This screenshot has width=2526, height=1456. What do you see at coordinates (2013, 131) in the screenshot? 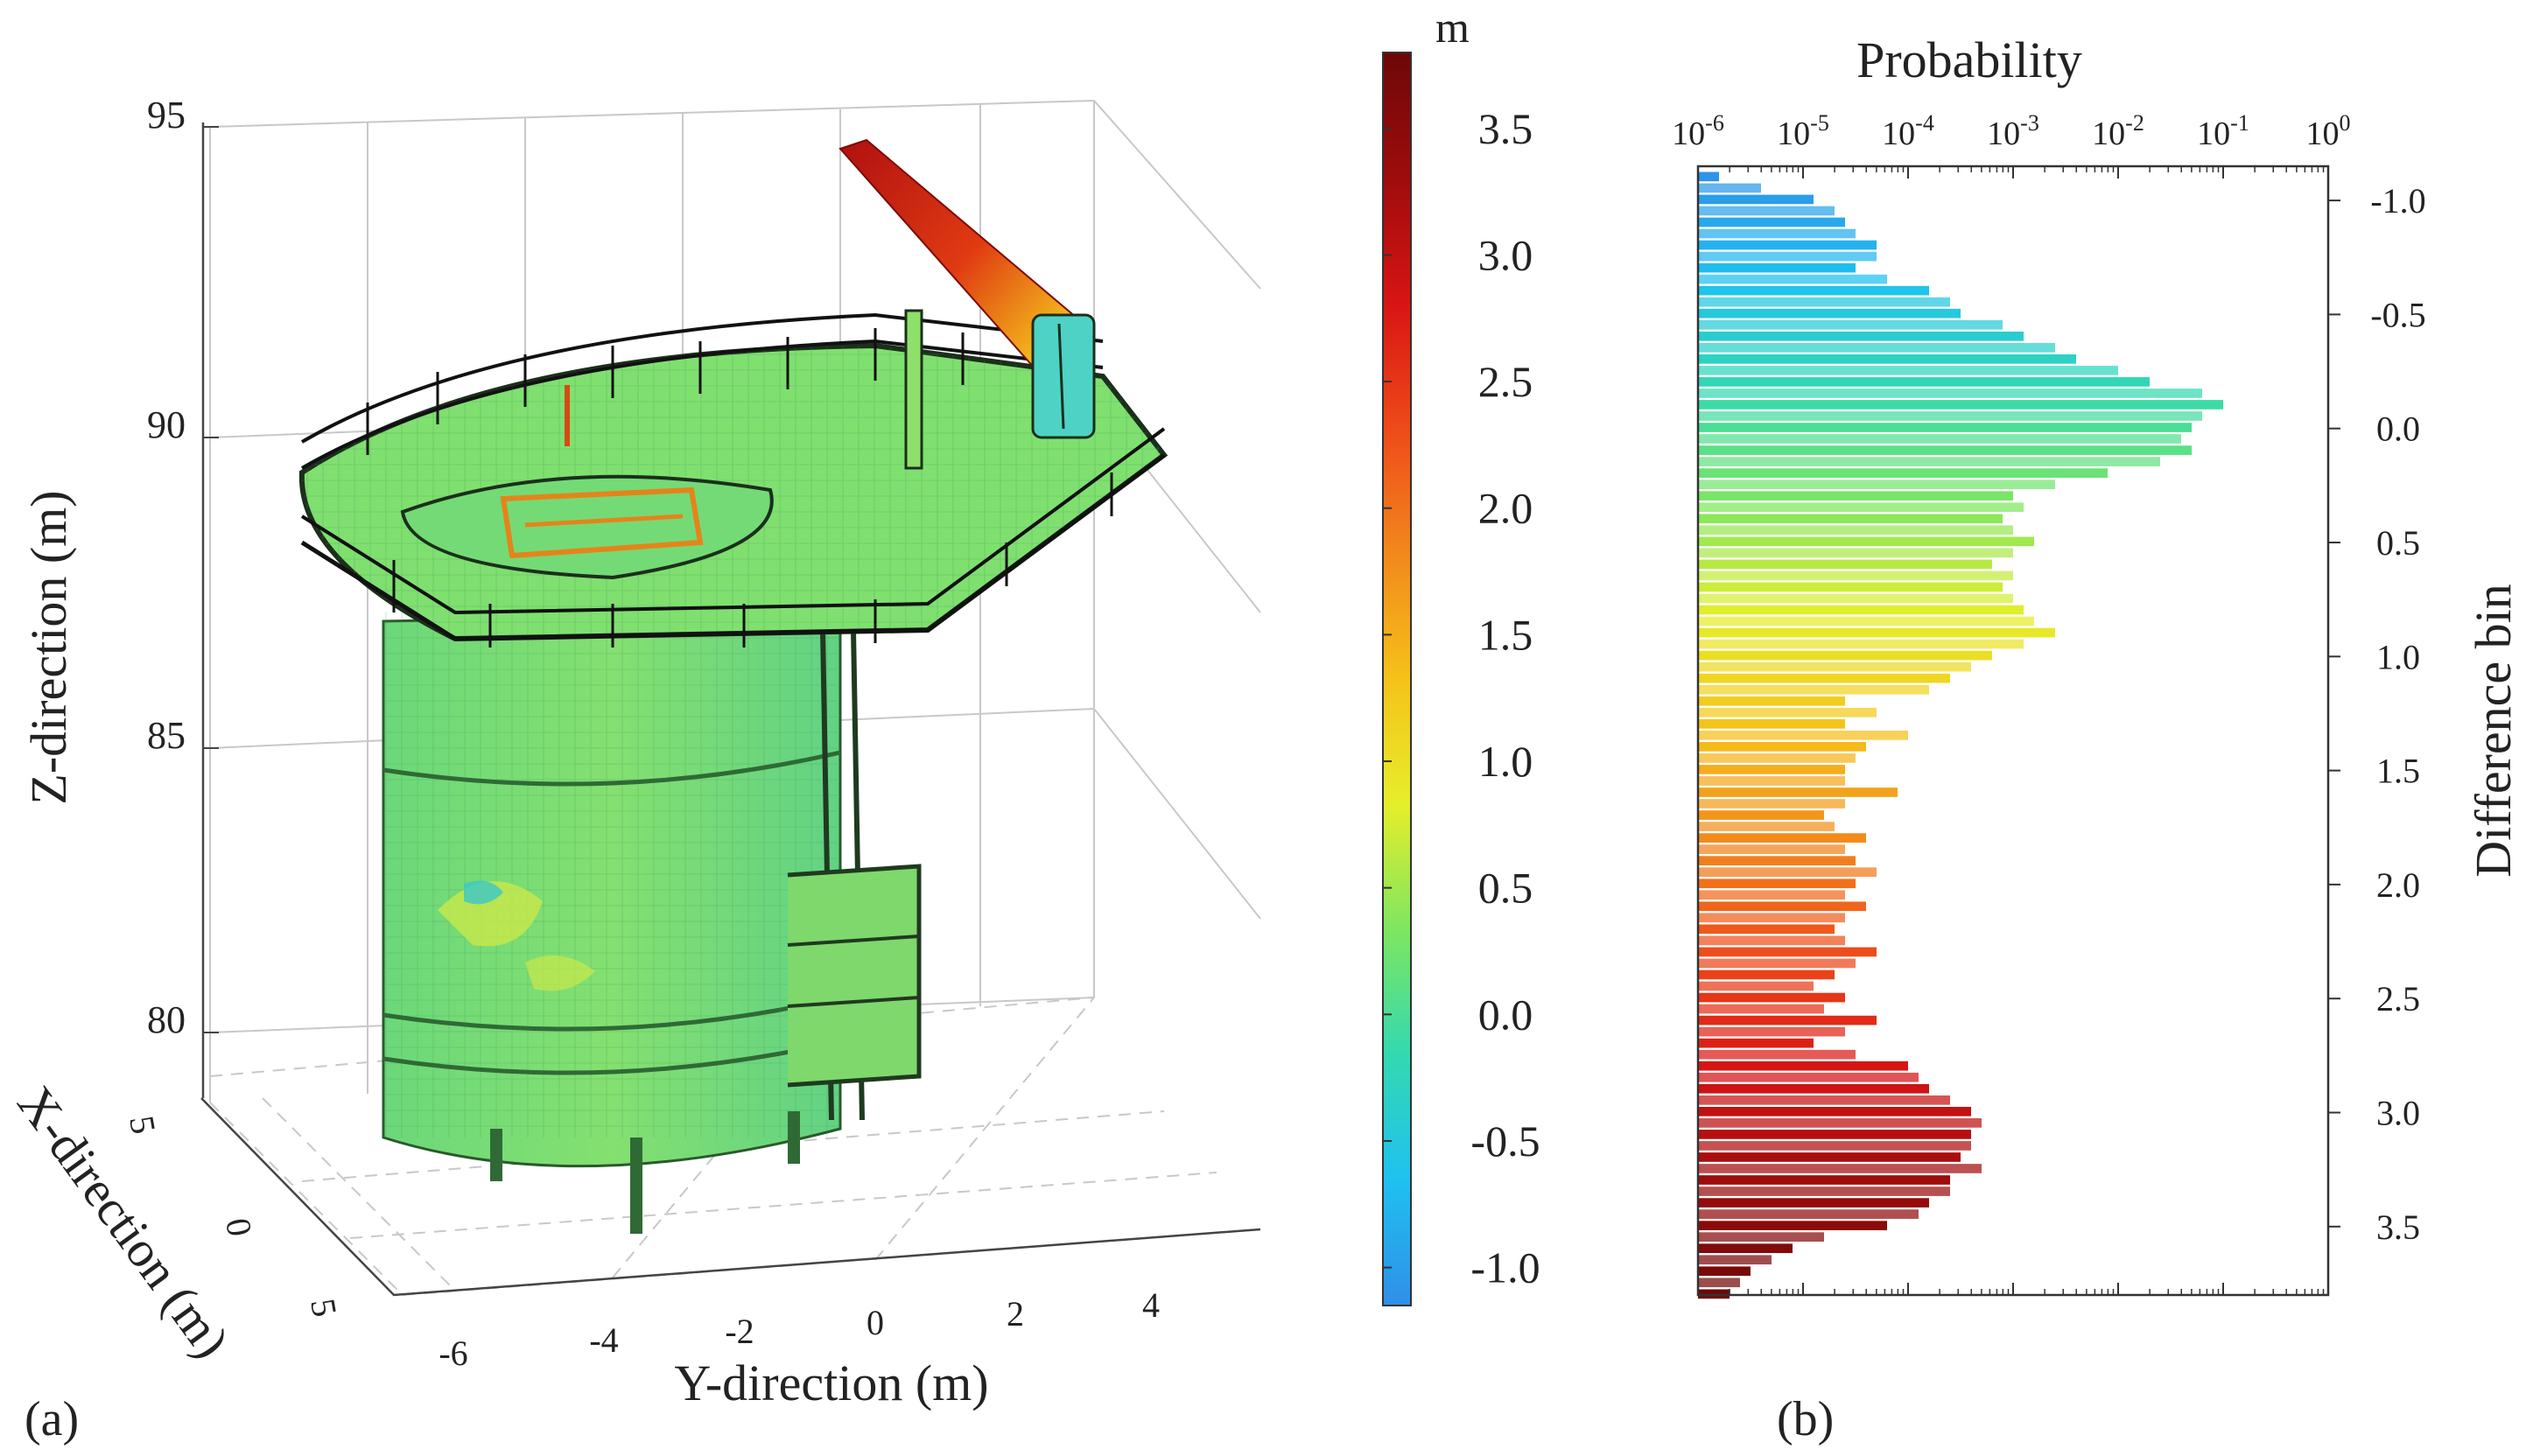
I see `x-tick-label: 10⁻³` at bounding box center [2013, 131].